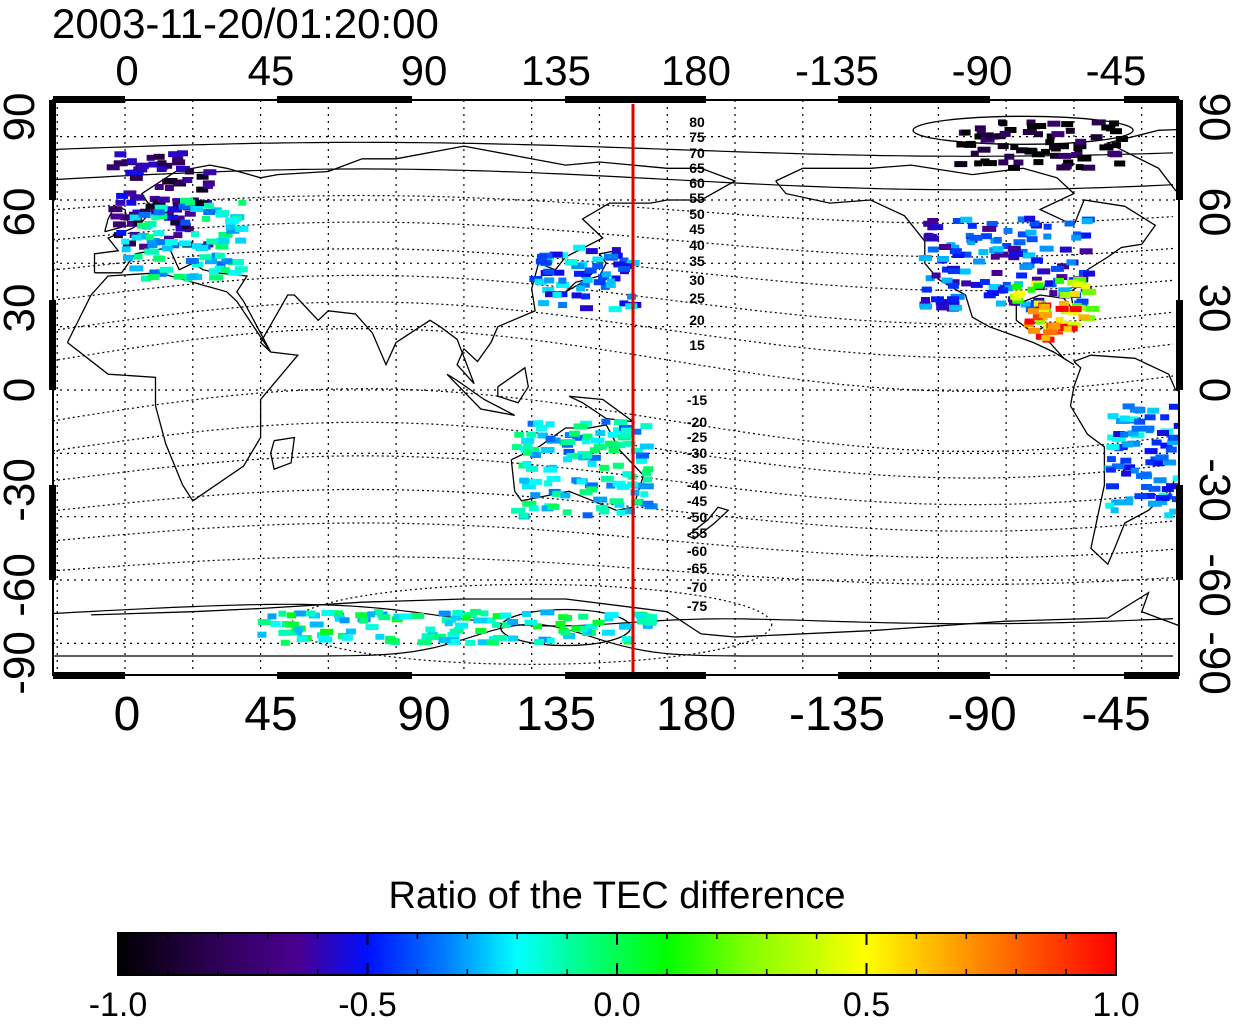 Image resolution: width=1240 pixels, height=1024 pixels. What do you see at coordinates (630, 70) in the screenshot?
I see `top-longitude-ticks: 0 45 90 135 180 -135 -90 -45` at bounding box center [630, 70].